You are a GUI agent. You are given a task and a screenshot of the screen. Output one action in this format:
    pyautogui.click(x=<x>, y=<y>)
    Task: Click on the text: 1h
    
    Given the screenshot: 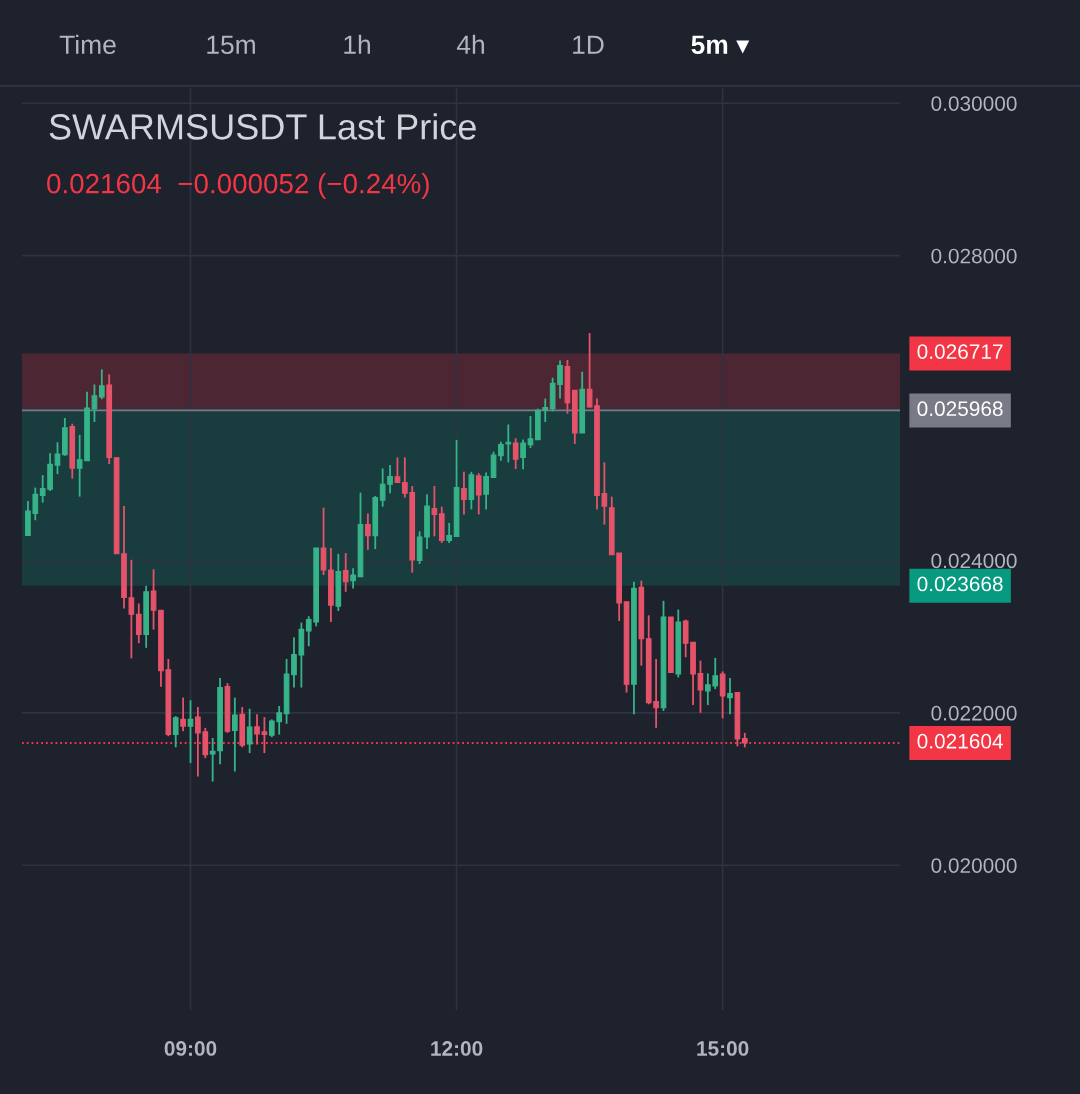 What is the action you would take?
    pyautogui.click(x=357, y=44)
    